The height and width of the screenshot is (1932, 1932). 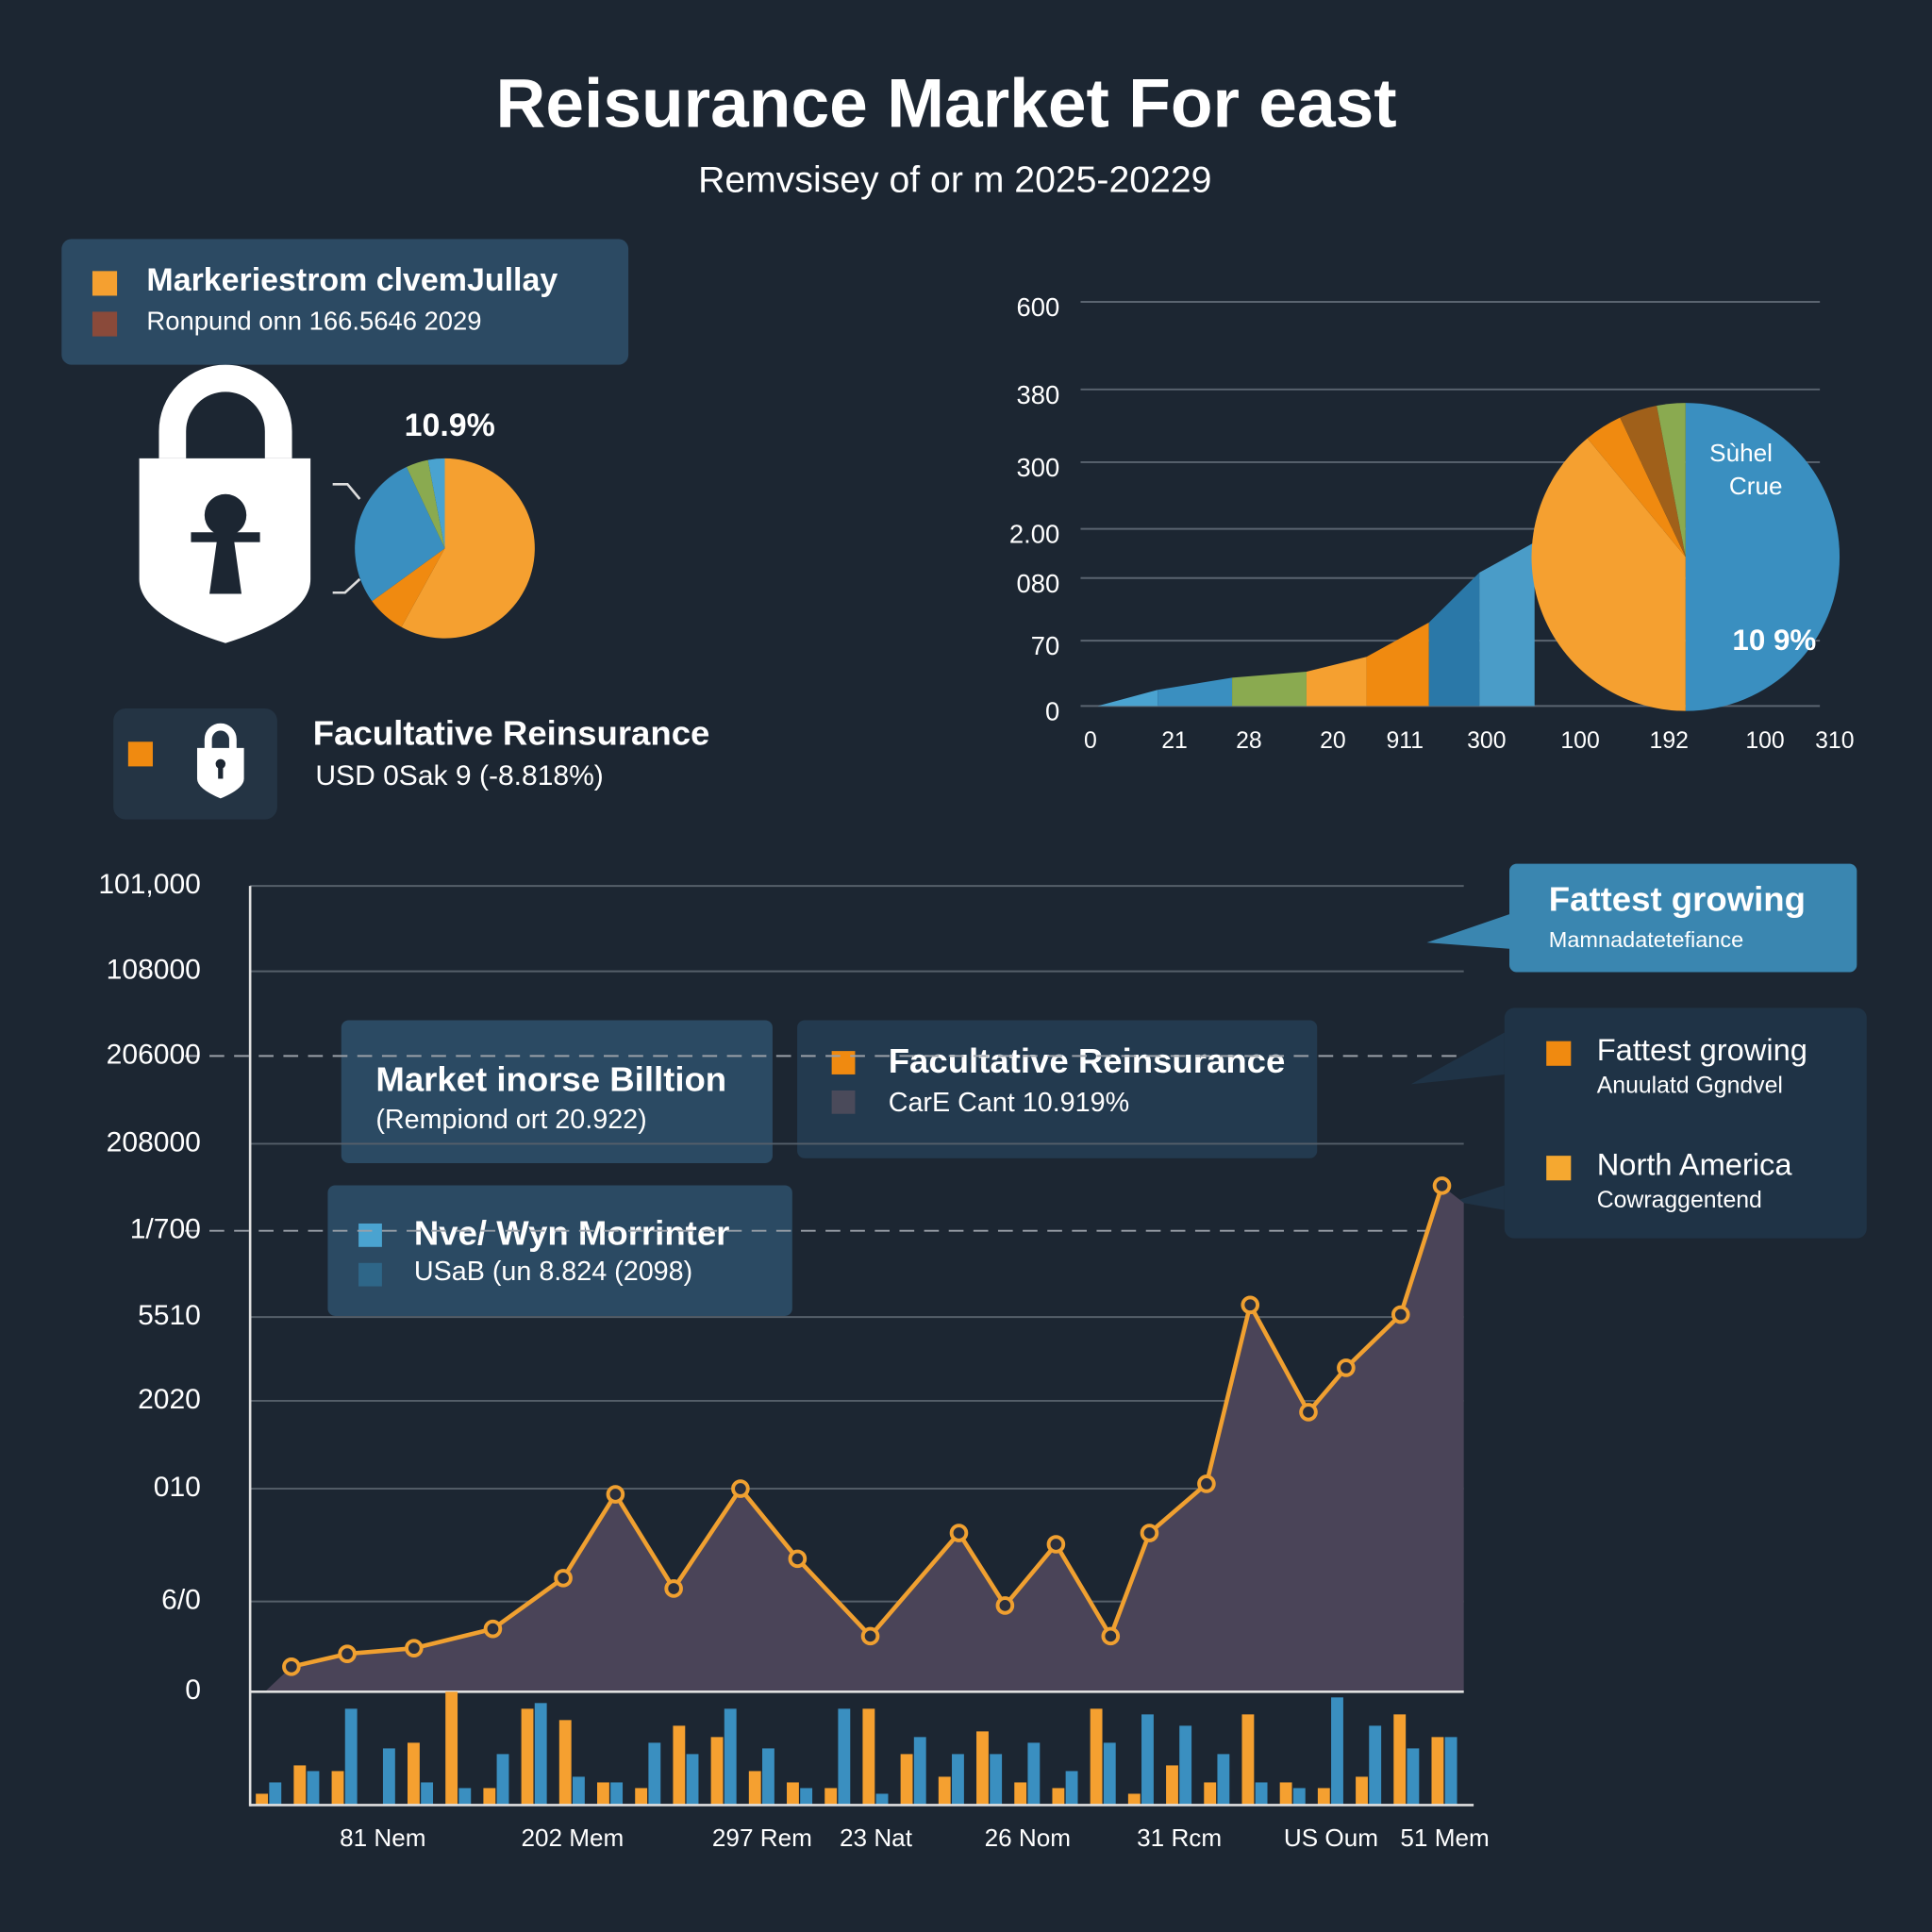 What do you see at coordinates (1091, 741) in the screenshot?
I see `x-tick-label: 0` at bounding box center [1091, 741].